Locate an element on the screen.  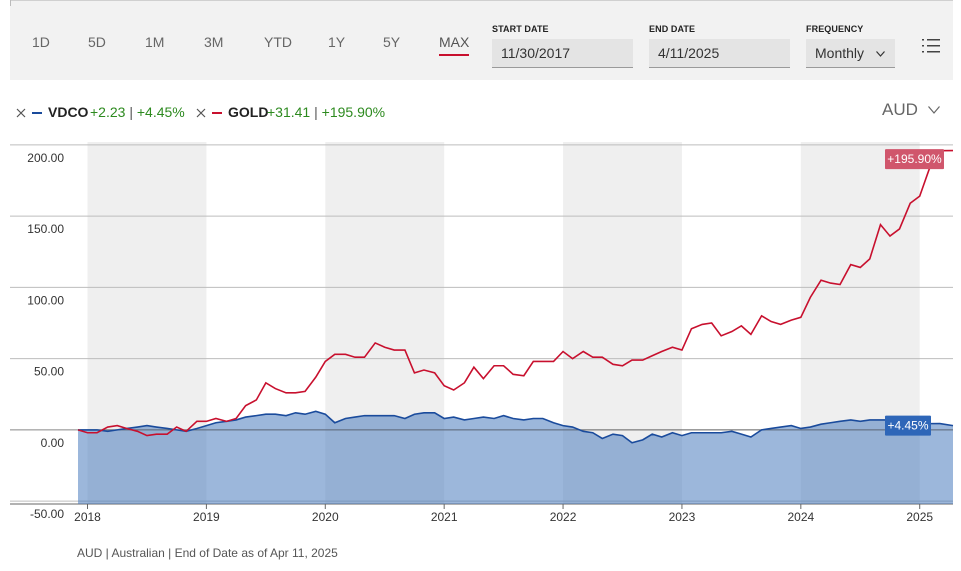
x-tick-label: 2021 is located at coordinates (444, 517).